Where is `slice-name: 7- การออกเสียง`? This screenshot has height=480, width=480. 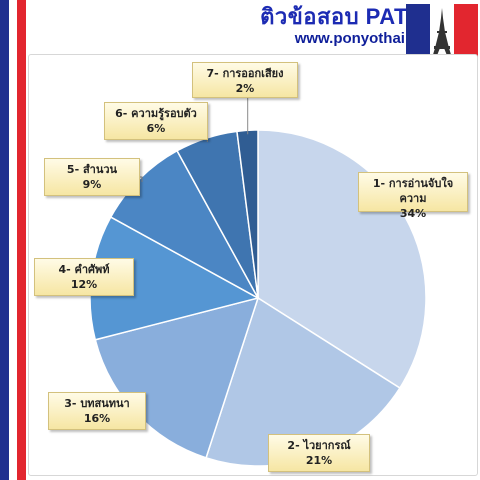
slice-name: 7- การออกเสียง is located at coordinates (245, 73).